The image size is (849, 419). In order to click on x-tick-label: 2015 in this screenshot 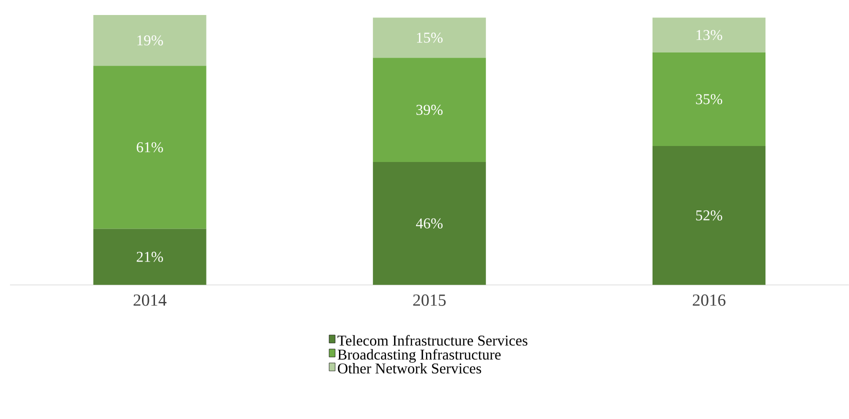, I will do `click(429, 300)`.